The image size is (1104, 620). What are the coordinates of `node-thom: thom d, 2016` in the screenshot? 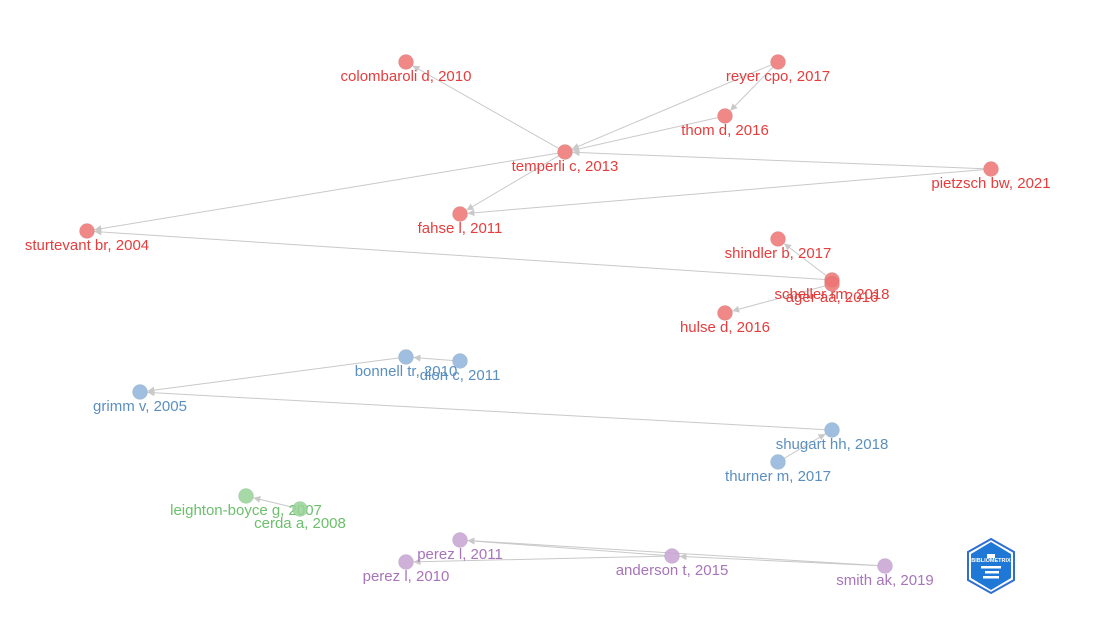 It's located at (725, 124).